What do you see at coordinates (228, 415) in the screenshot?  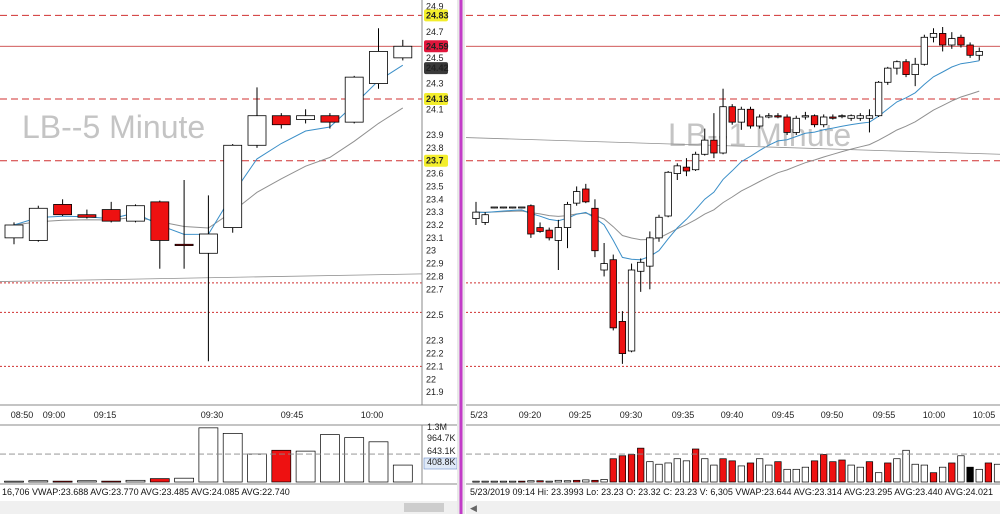 I see `five-minute-time-axis` at bounding box center [228, 415].